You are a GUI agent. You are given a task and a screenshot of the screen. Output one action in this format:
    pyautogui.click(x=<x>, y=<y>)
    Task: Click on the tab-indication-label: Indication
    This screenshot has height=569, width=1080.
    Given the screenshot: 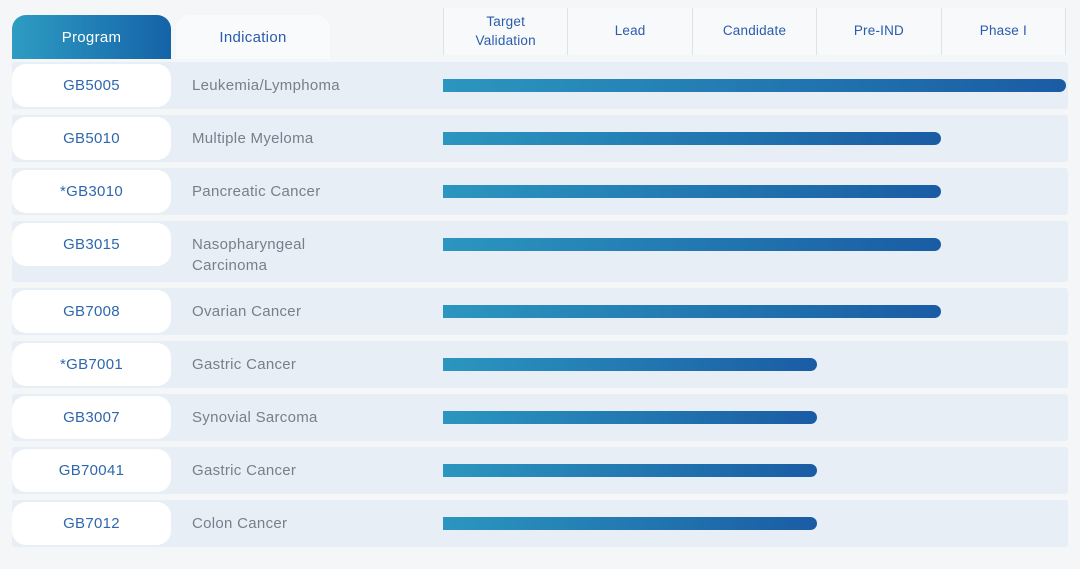 What is the action you would take?
    pyautogui.click(x=253, y=37)
    